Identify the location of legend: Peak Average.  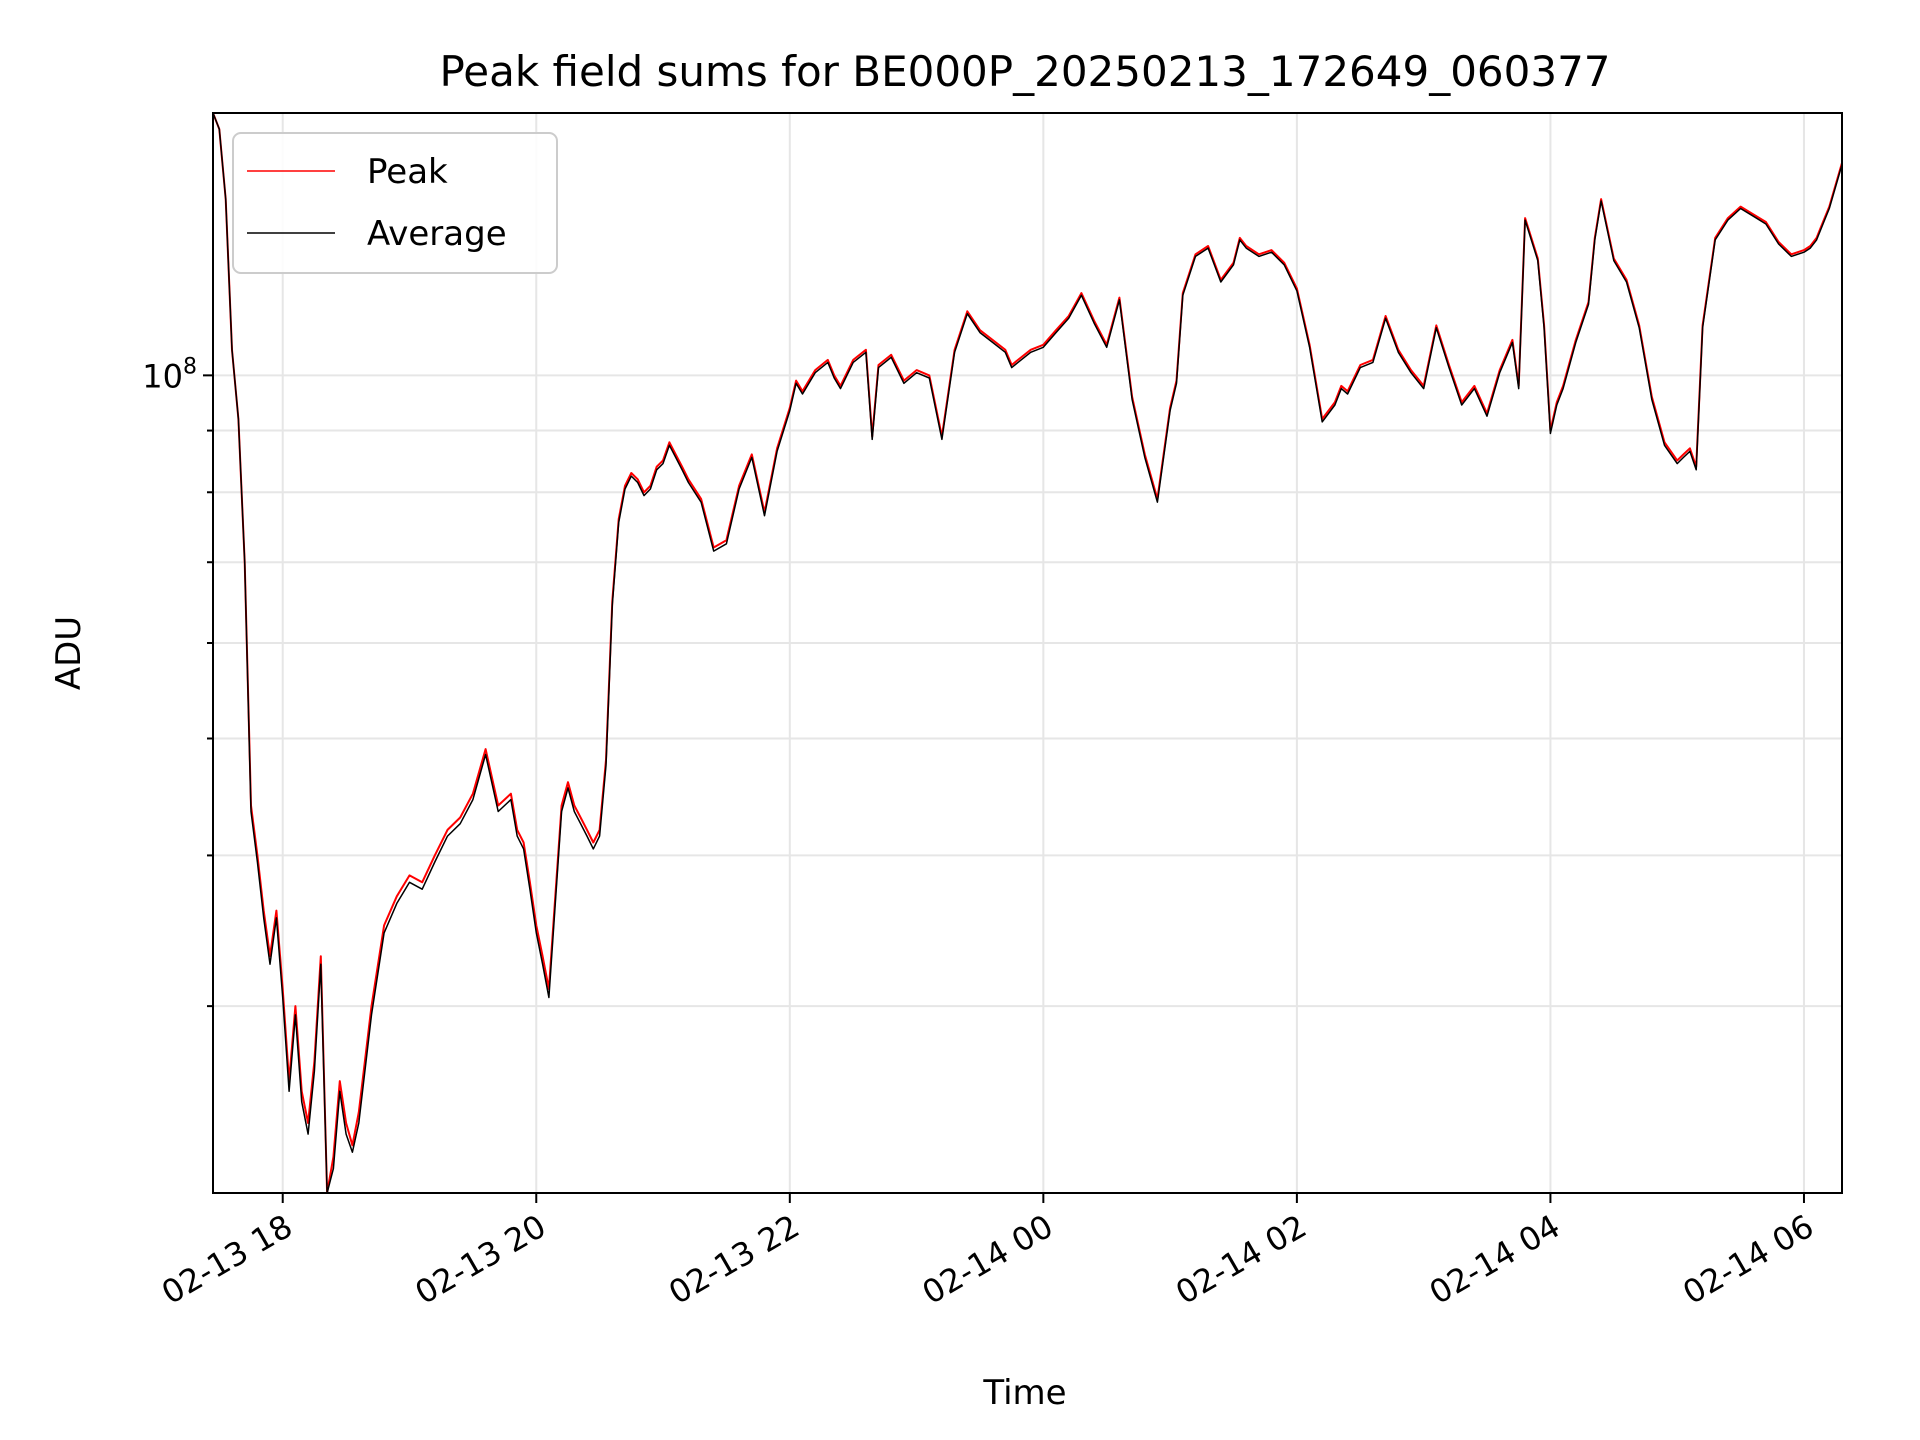
(395, 203).